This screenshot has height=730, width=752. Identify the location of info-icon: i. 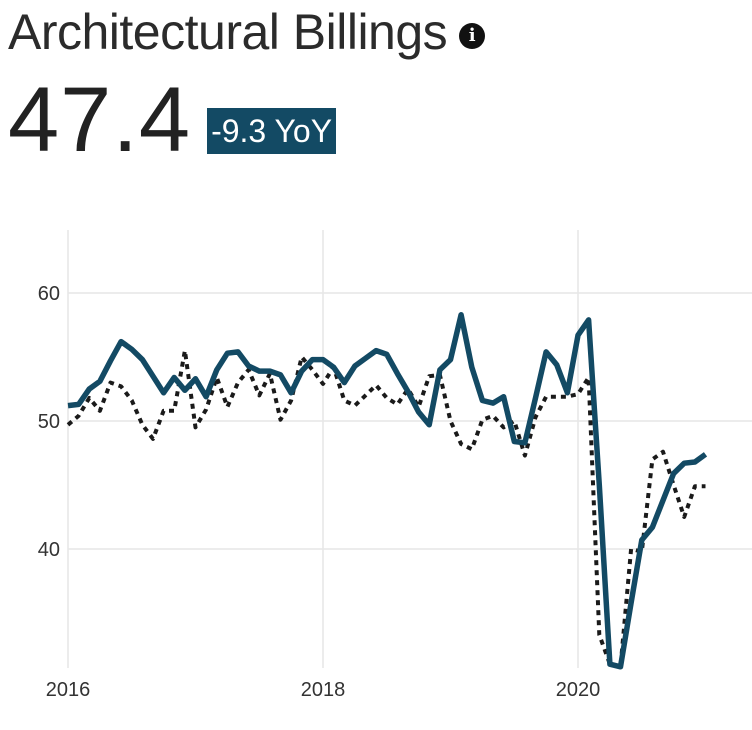
(472, 36).